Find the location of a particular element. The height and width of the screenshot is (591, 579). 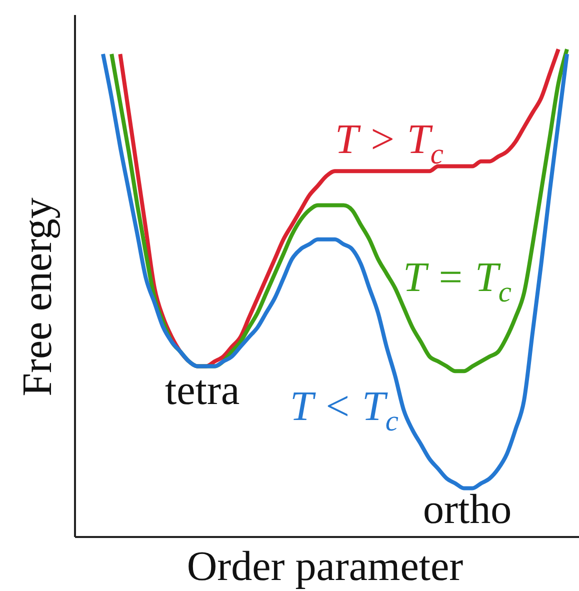

x-axis-title: Order parameter is located at coordinates (325, 567).